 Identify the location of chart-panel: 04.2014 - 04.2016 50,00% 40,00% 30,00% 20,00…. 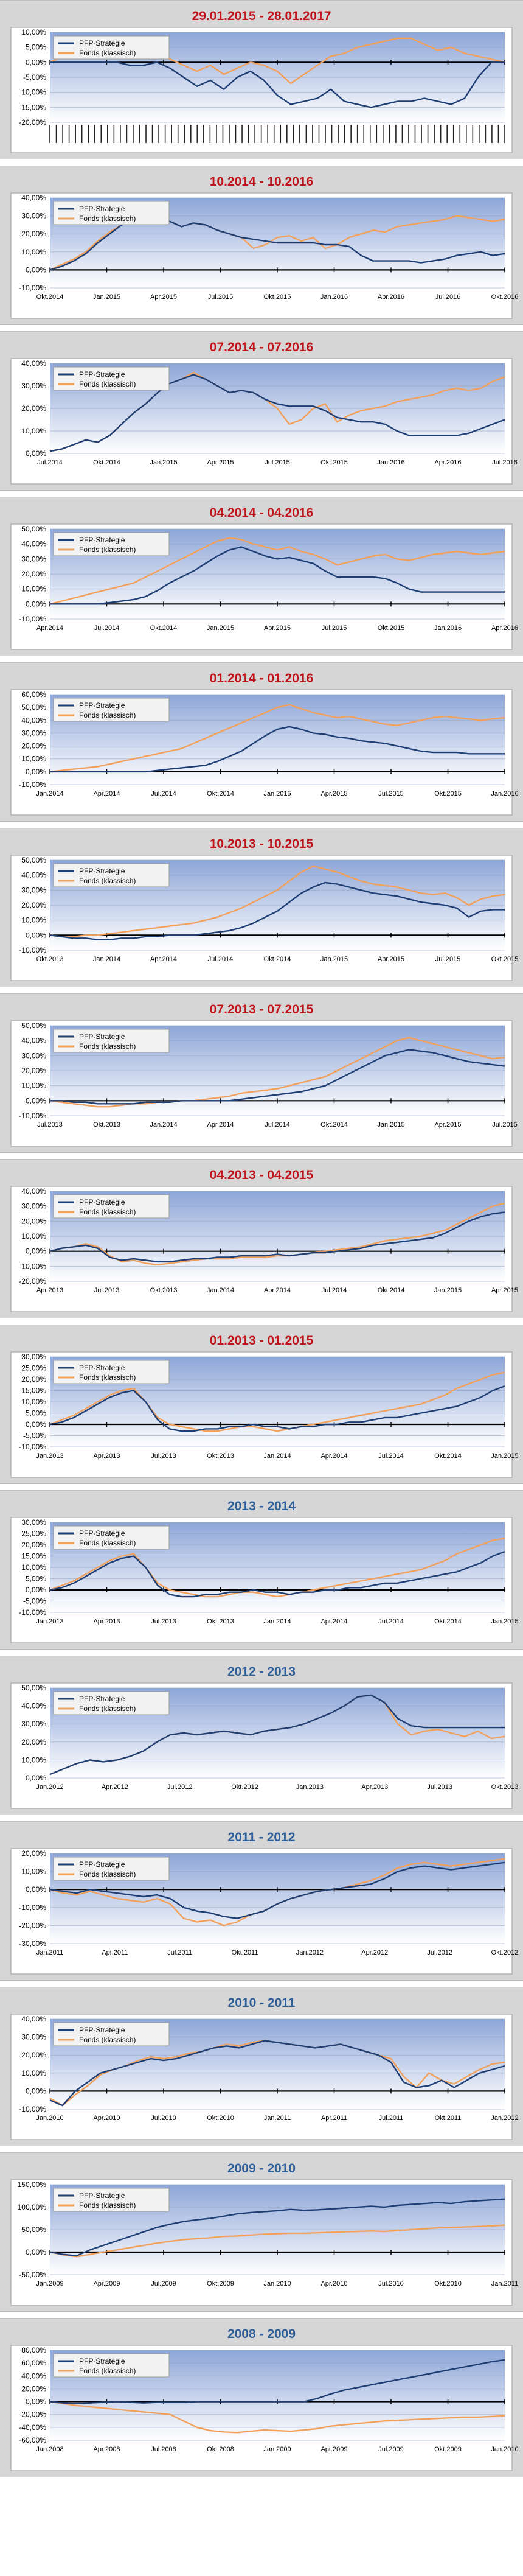
(261, 576).